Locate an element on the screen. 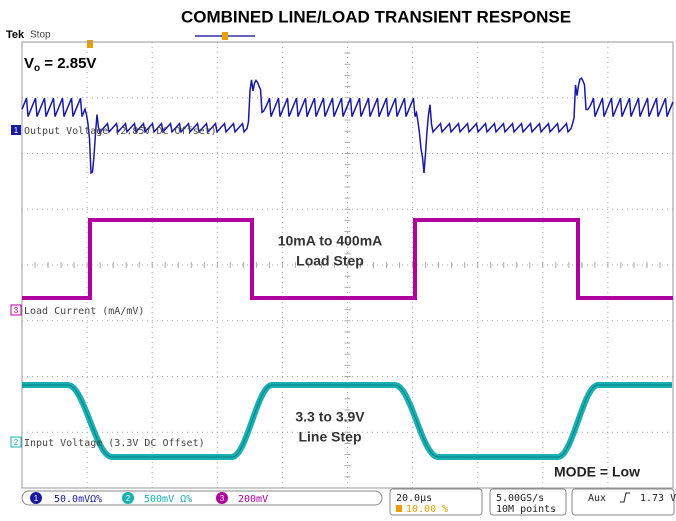 The image size is (676, 521). load-annotation-2: Load Step is located at coordinates (330, 261).